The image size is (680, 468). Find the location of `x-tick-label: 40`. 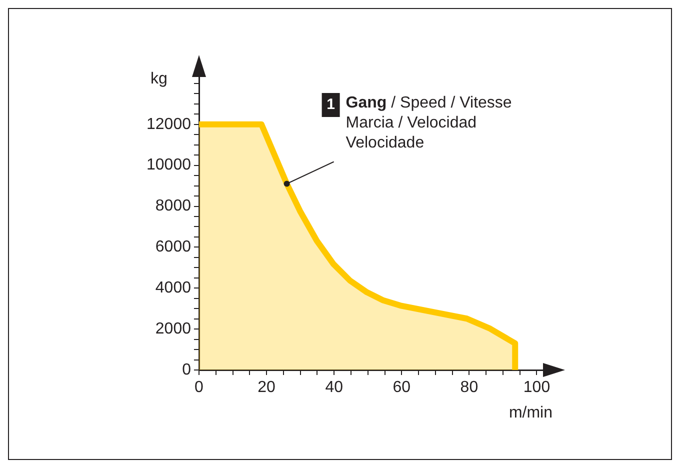

x-tick-label: 40 is located at coordinates (334, 387).